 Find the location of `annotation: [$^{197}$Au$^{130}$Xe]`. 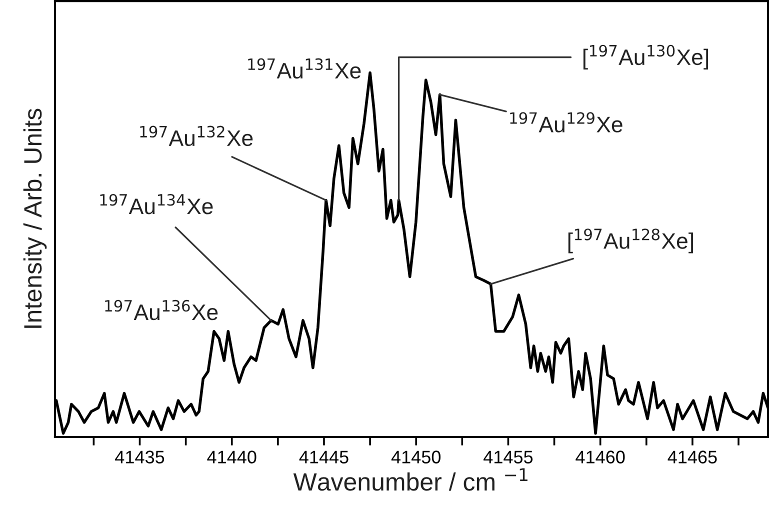

annotation: [$^{197}$Au$^{130}$Xe] is located at coordinates (645, 57).